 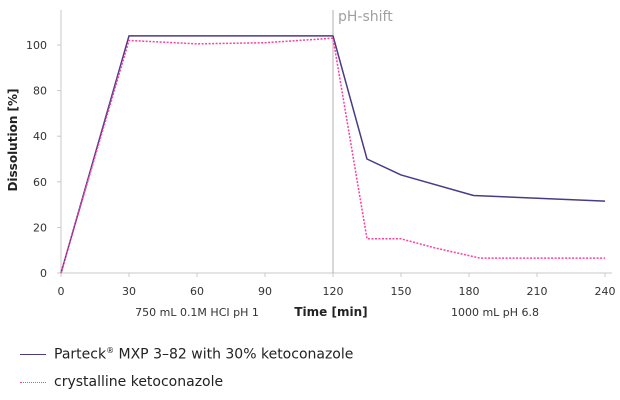 What do you see at coordinates (61, 291) in the screenshot?
I see `x-tick-label: 0` at bounding box center [61, 291].